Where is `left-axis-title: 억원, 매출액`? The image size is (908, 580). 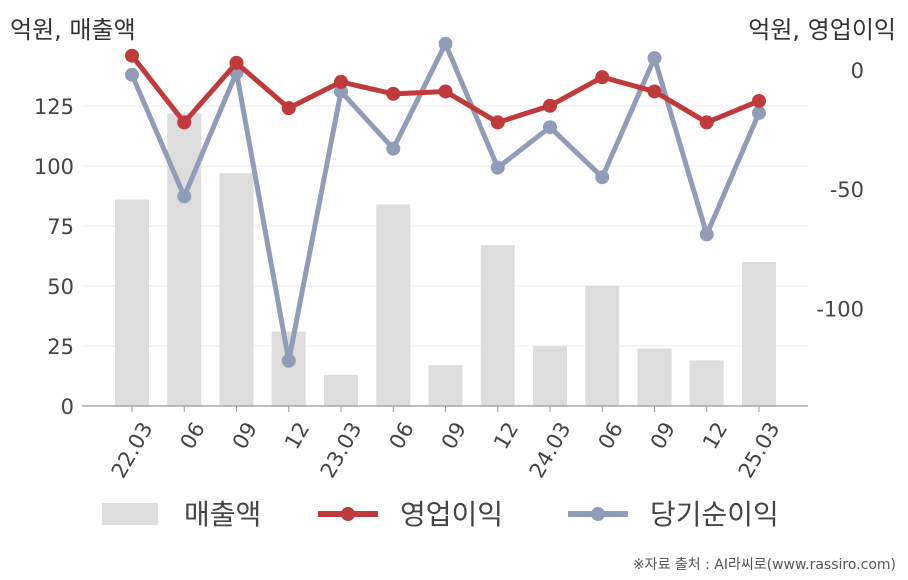
left-axis-title: 억원, 매출액 is located at coordinates (73, 30).